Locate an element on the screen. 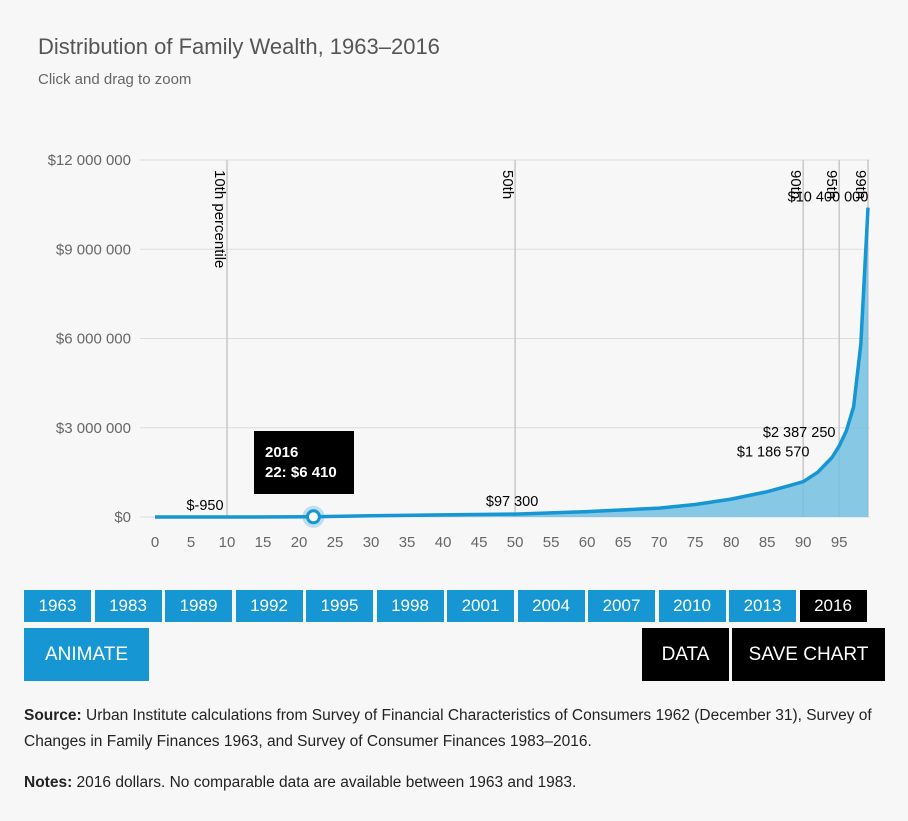 The width and height of the screenshot is (908, 821). y-tick-label: $0 is located at coordinates (122, 517).